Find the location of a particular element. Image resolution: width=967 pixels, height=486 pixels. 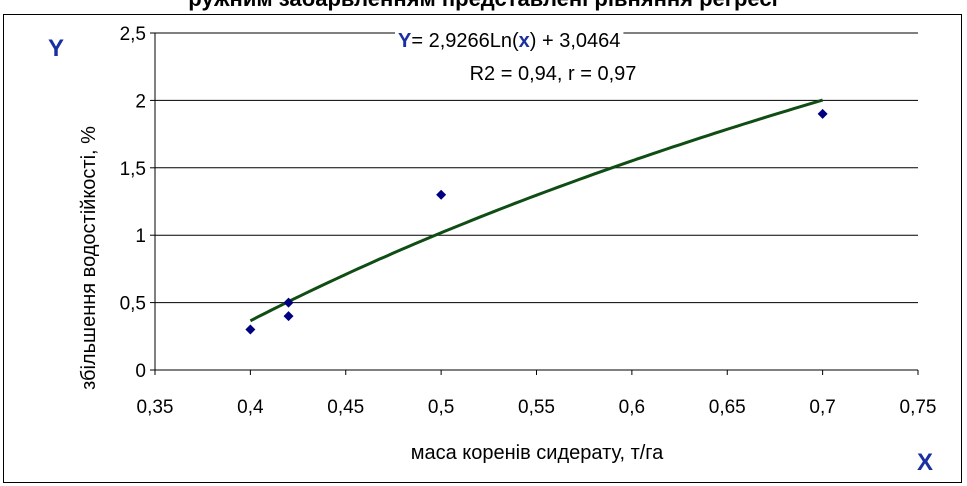

y-tick-label: 0 is located at coordinates (140, 371).